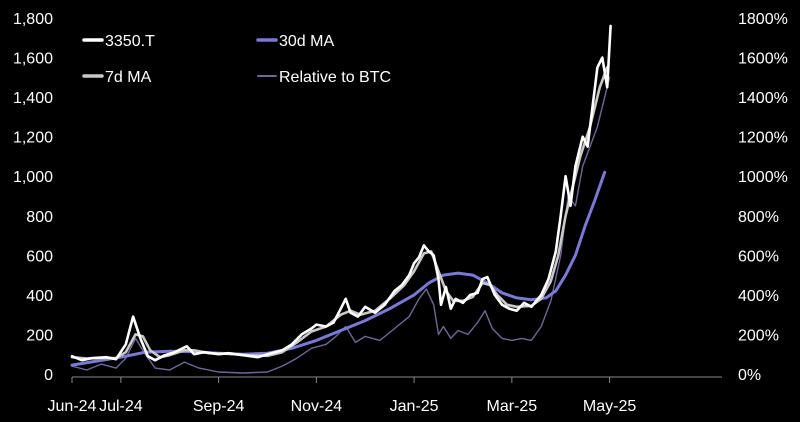 Image resolution: width=800 pixels, height=422 pixels. Describe the element at coordinates (33, 197) in the screenshot. I see `left-axis: 0 200 400 600 800 1,000 1,200 1,400 1,600 1,800` at that location.